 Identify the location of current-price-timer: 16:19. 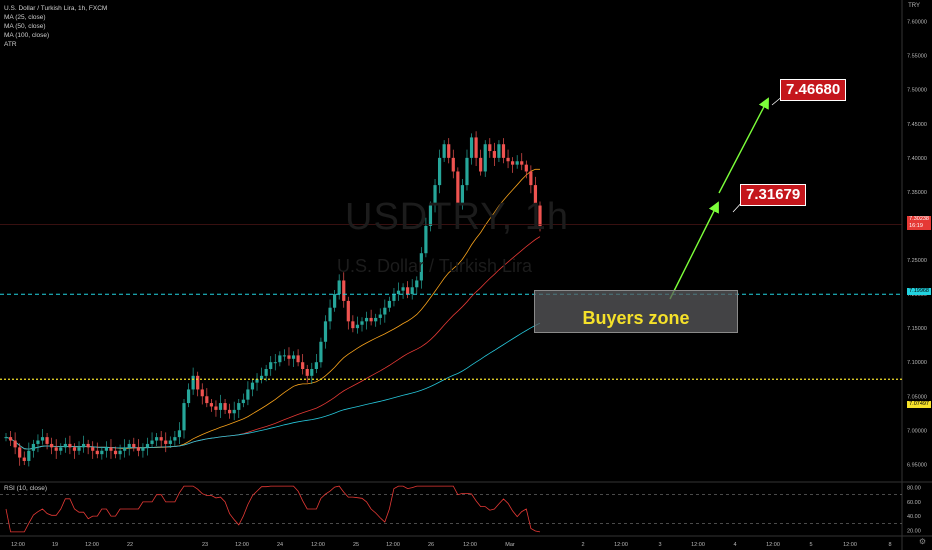
(916, 226).